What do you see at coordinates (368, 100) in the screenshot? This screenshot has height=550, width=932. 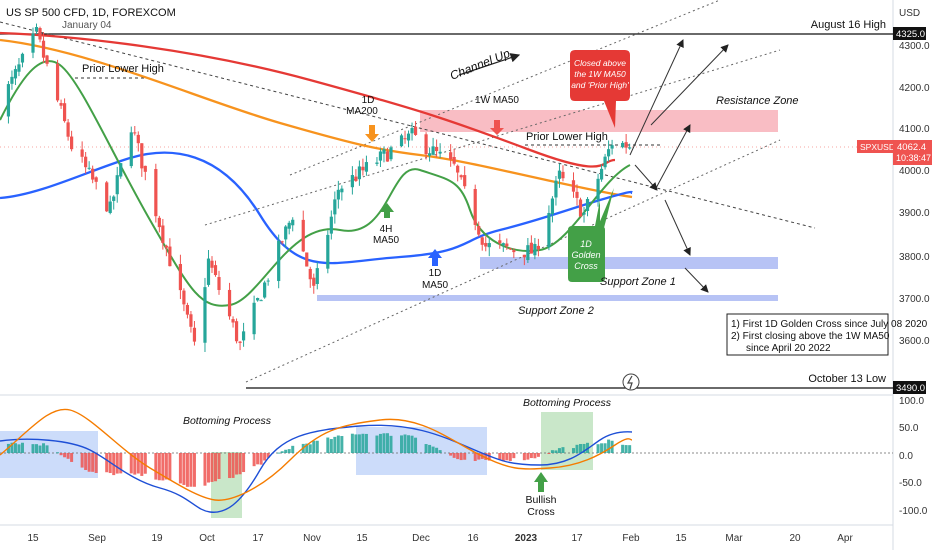 I see `ma200-label-line1: 1D` at bounding box center [368, 100].